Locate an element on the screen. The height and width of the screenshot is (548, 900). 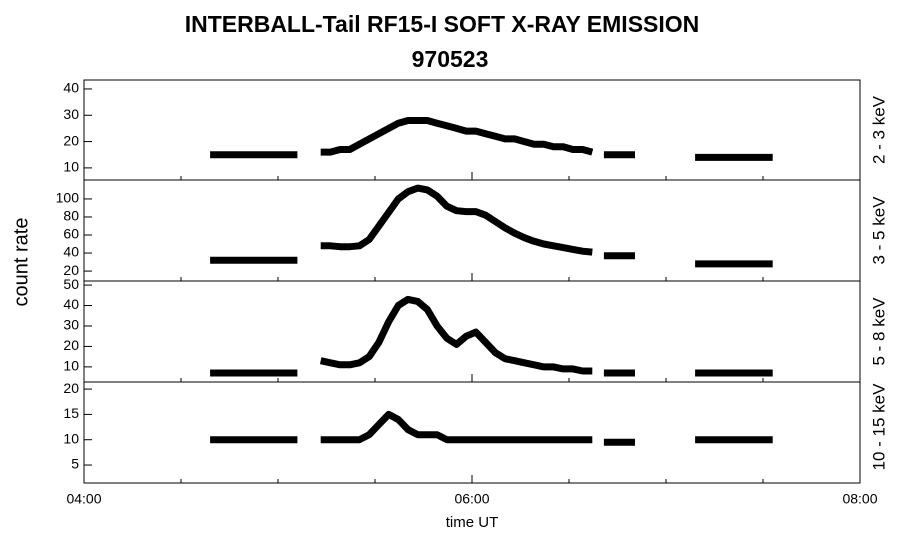
x-tick-label: 08:00 is located at coordinates (859, 499).